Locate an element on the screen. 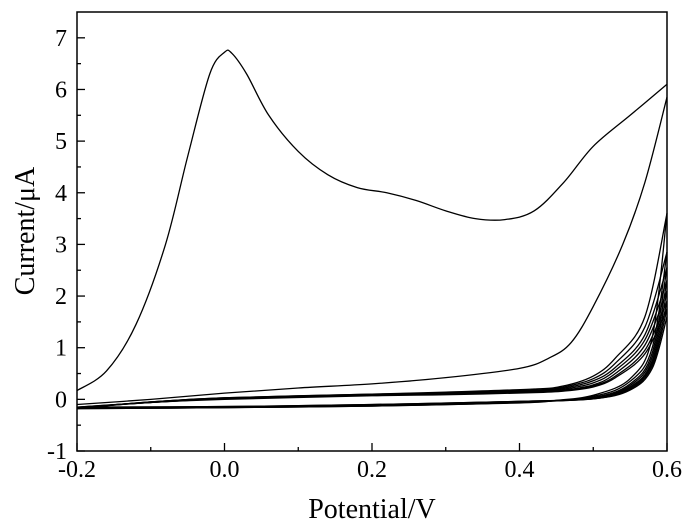 This screenshot has width=700, height=529. x-tick-label: 0.2 is located at coordinates (372, 470).